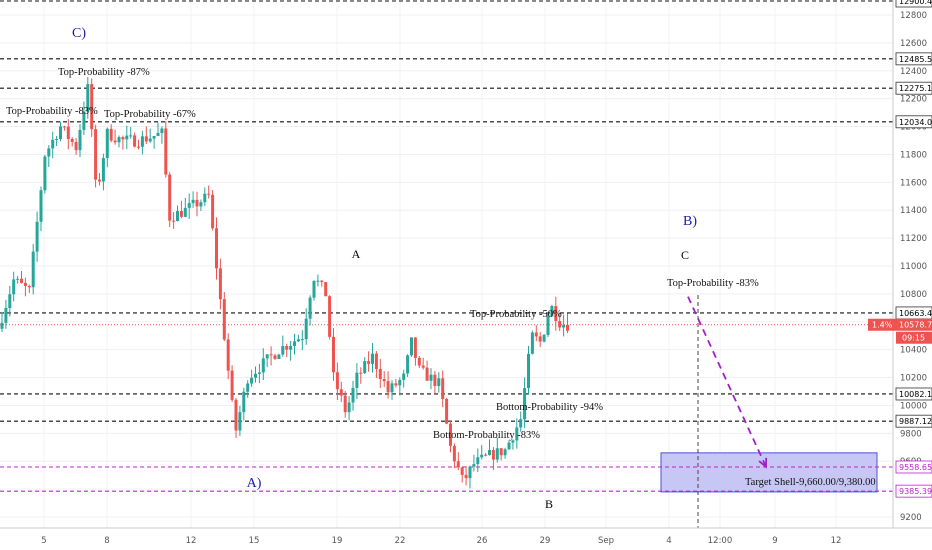 Image resolution: width=932 pixels, height=550 pixels. Describe the element at coordinates (913, 406) in the screenshot. I see `y-tick-label: 10000` at that location.